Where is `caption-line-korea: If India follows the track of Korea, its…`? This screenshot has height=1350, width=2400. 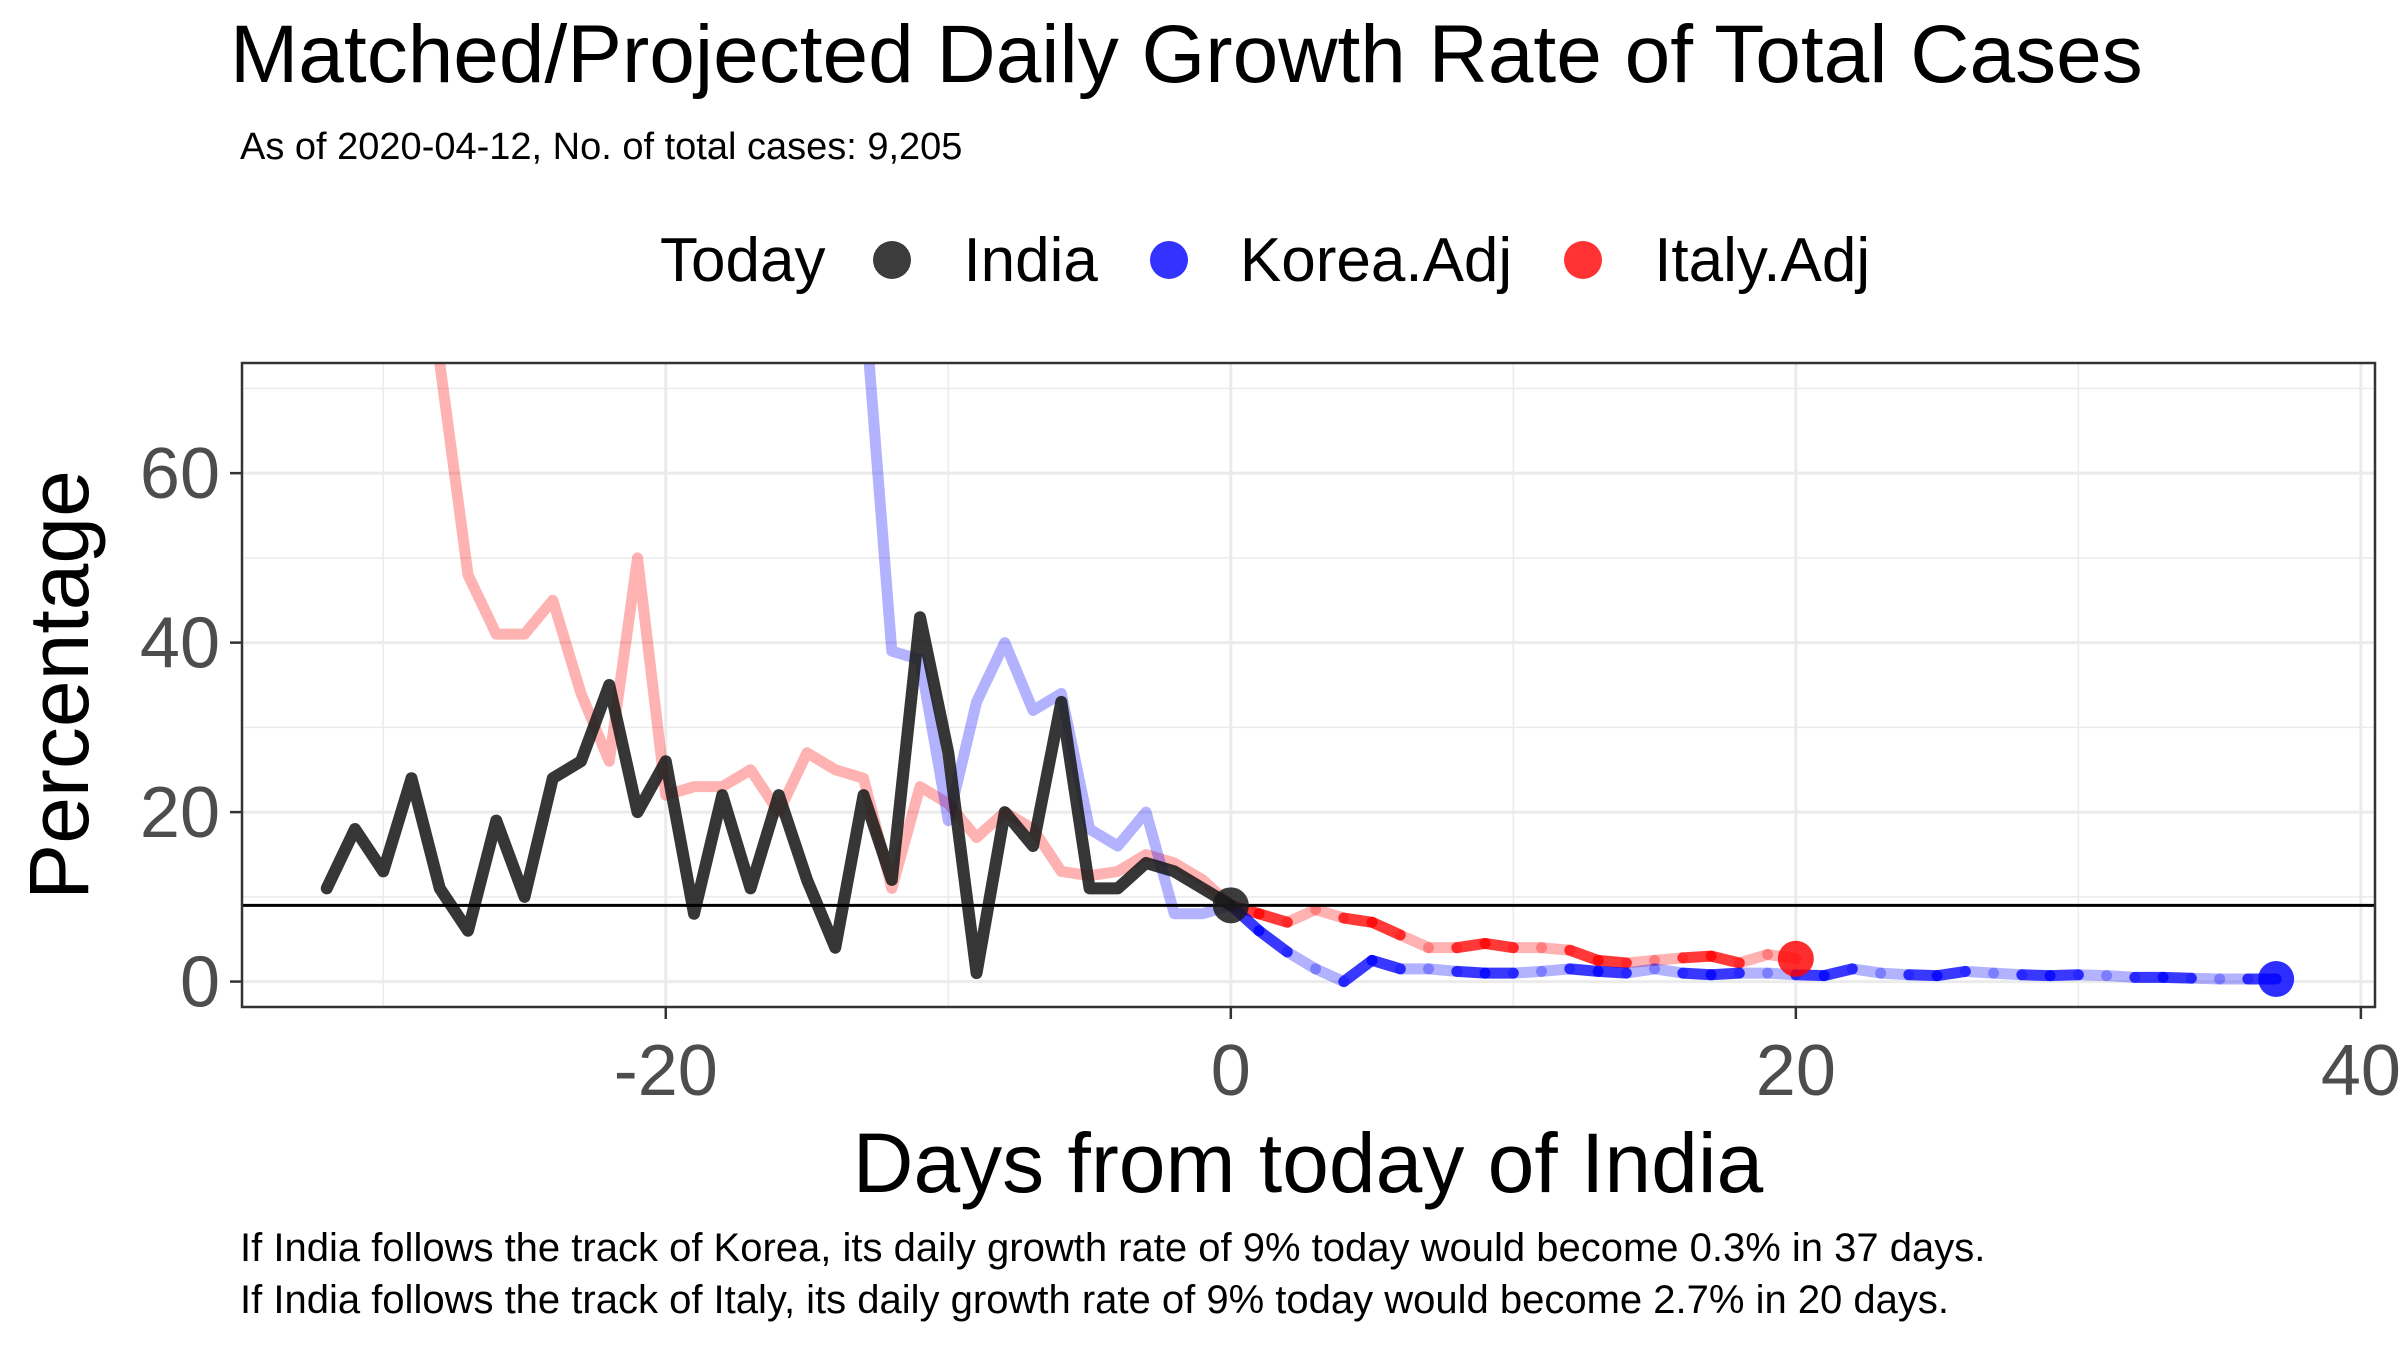
caption-line-korea: If India follows the track of Korea, its… is located at coordinates (1113, 1248).